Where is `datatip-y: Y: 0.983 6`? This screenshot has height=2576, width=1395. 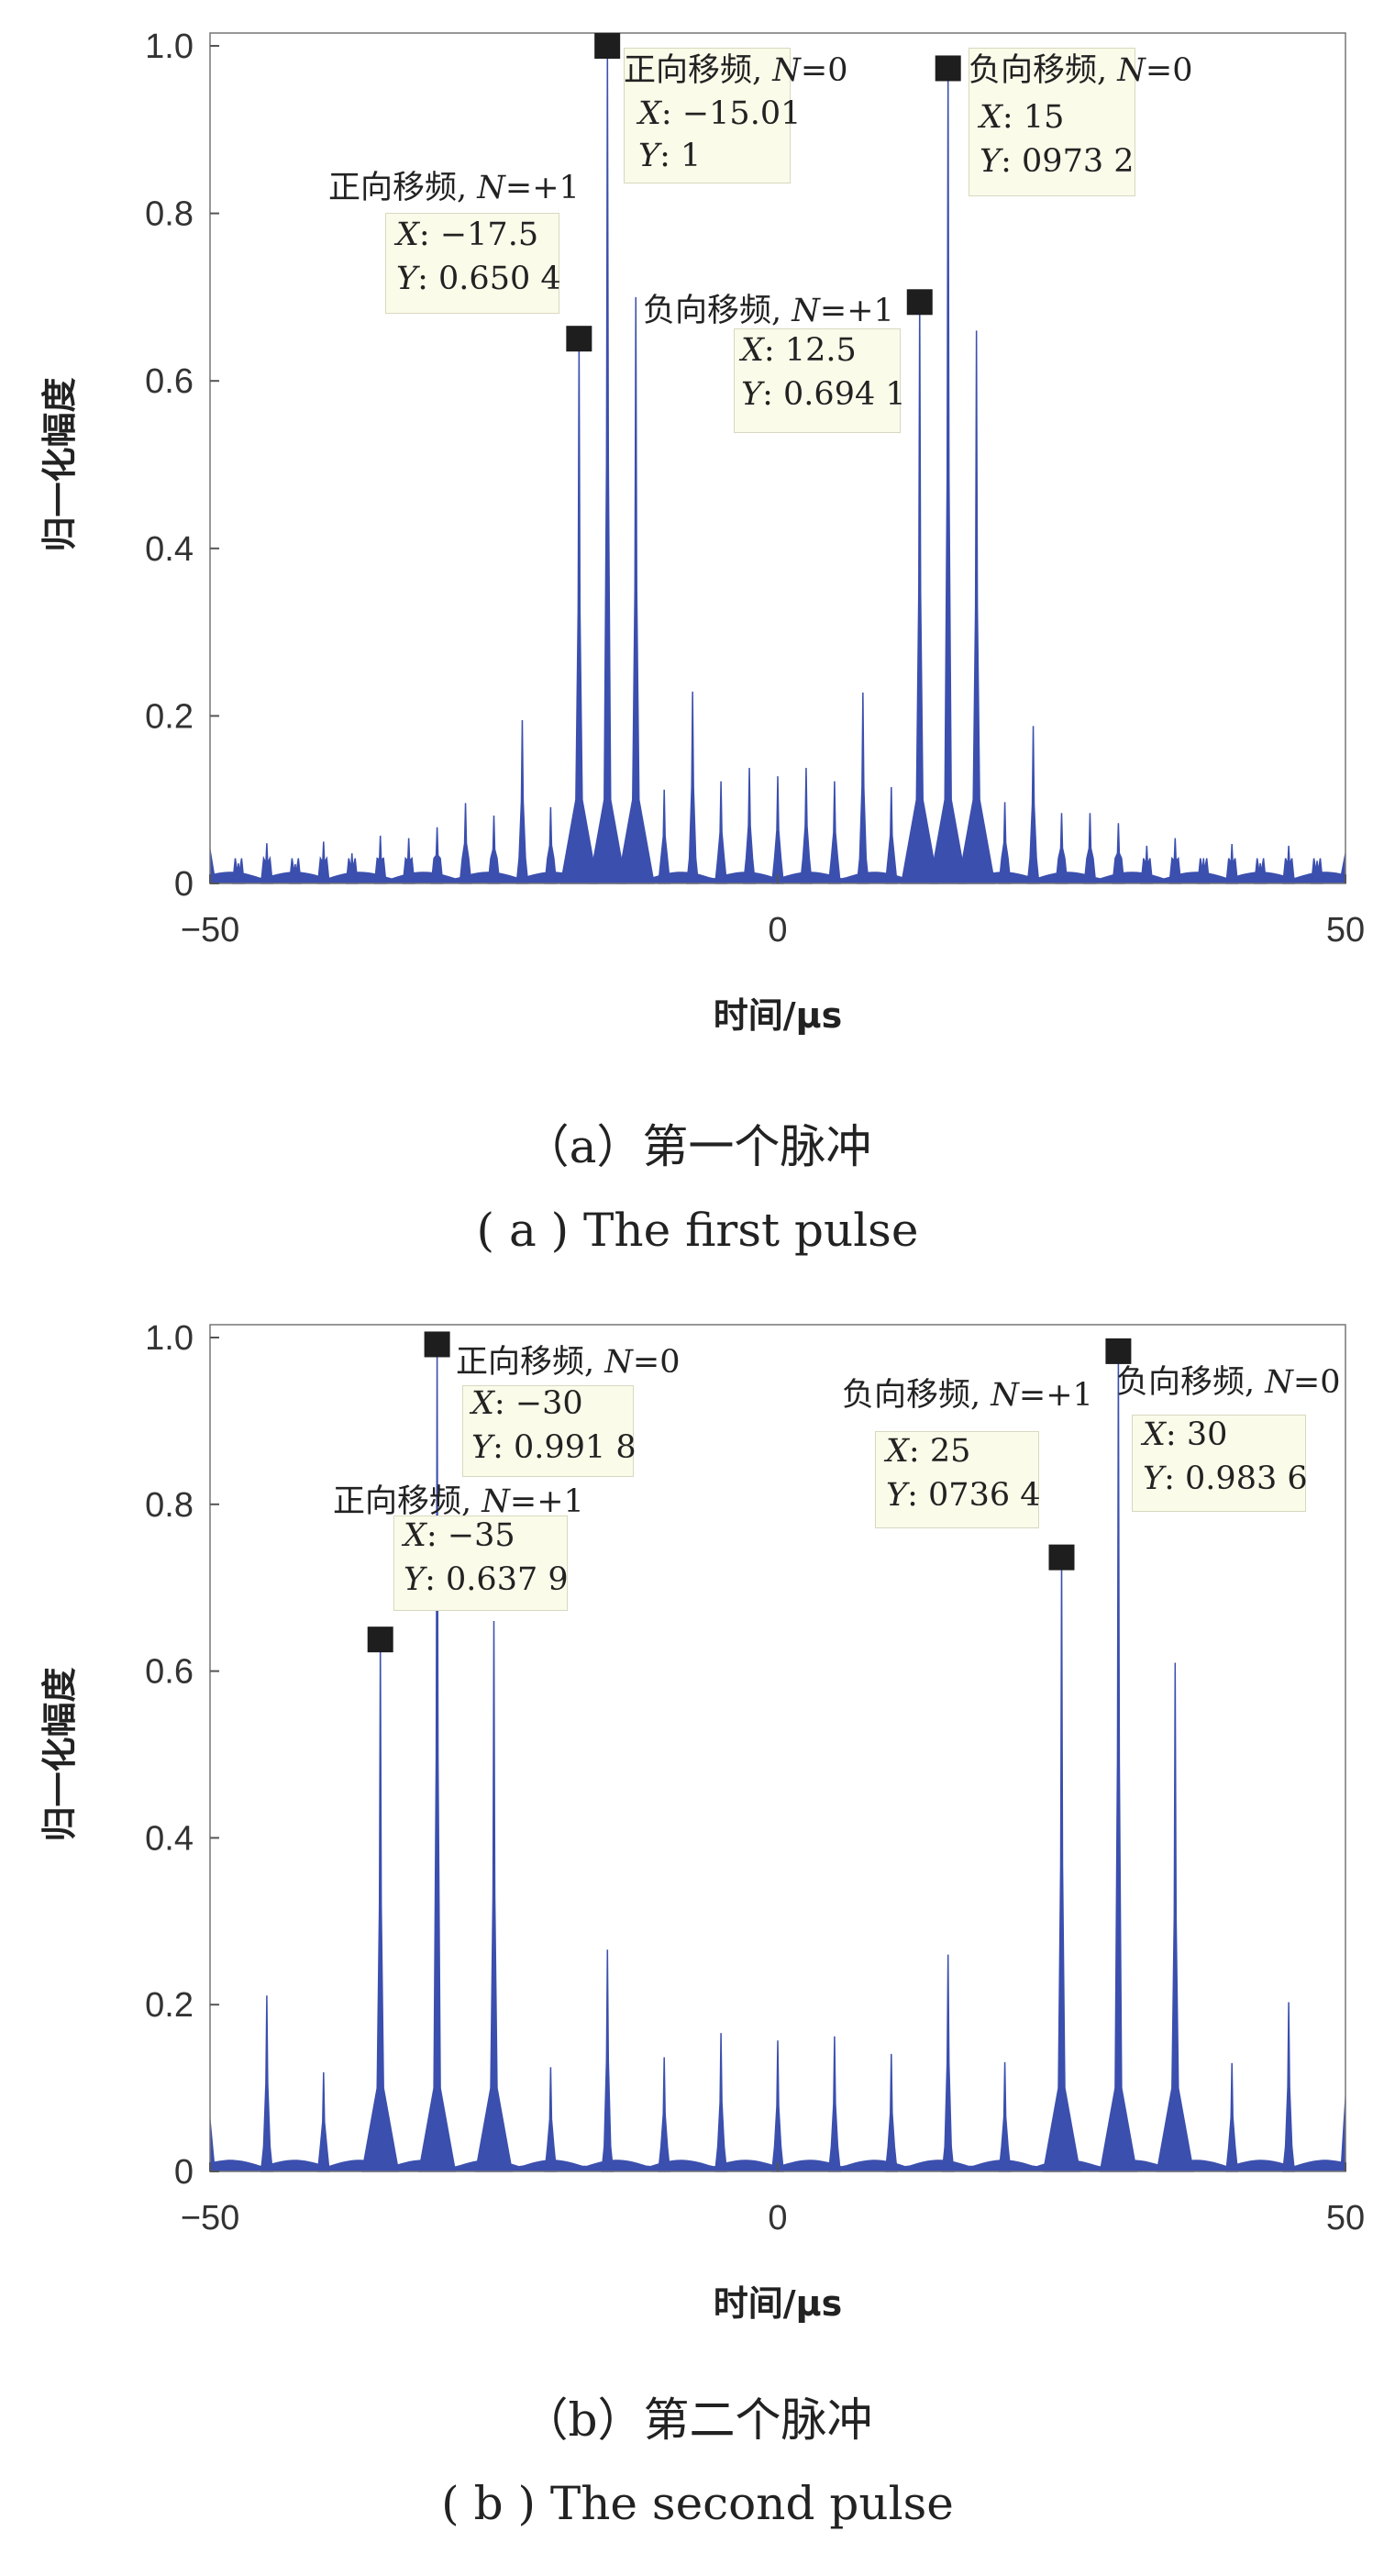
datatip-y: Y: 0.983 6 is located at coordinates (1225, 1478).